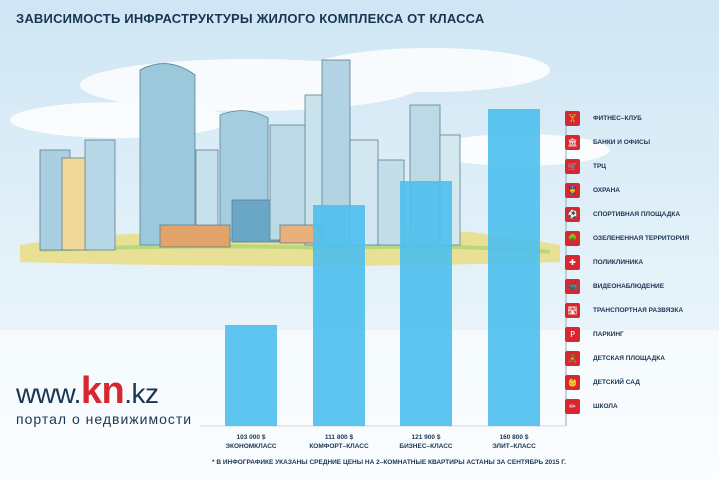  Describe the element at coordinates (426, 437) in the screenshot. I see `price-label: 121 900 $` at that location.